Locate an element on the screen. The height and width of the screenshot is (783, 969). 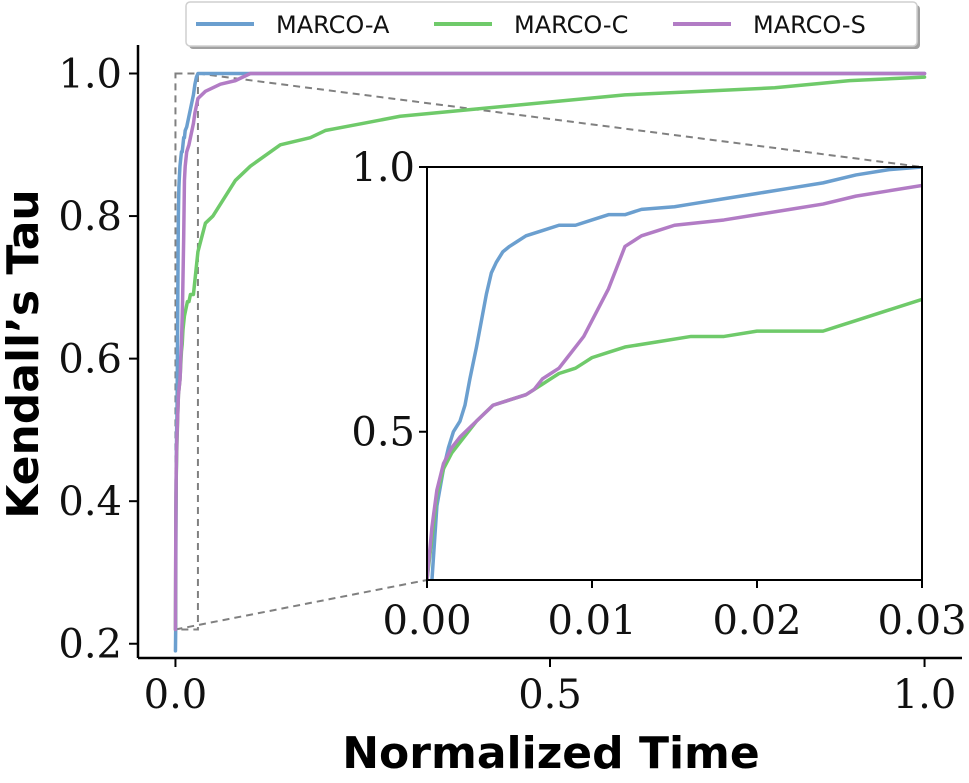
main-y-tick-label: 0.8 is located at coordinates (90, 217).